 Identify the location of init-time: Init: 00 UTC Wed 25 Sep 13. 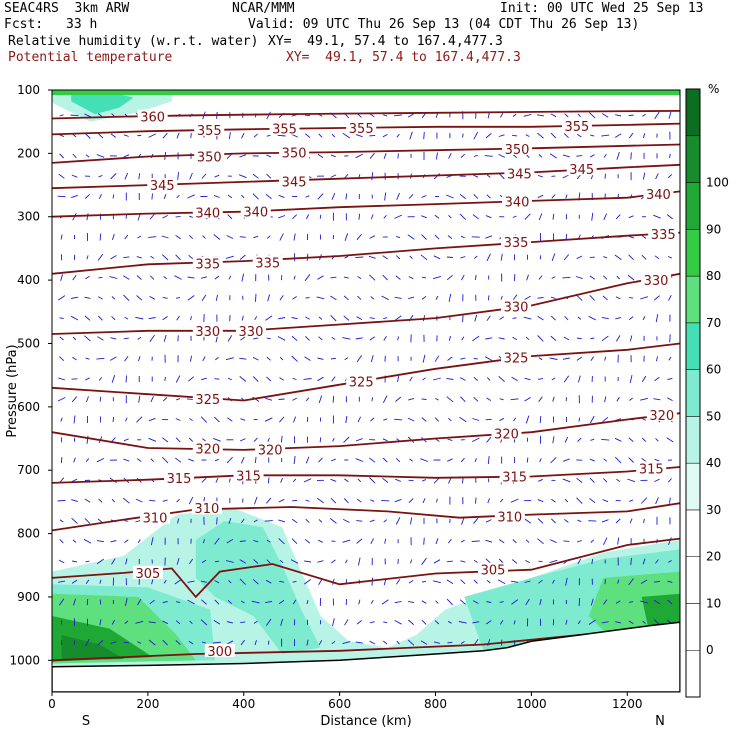
(602, 8).